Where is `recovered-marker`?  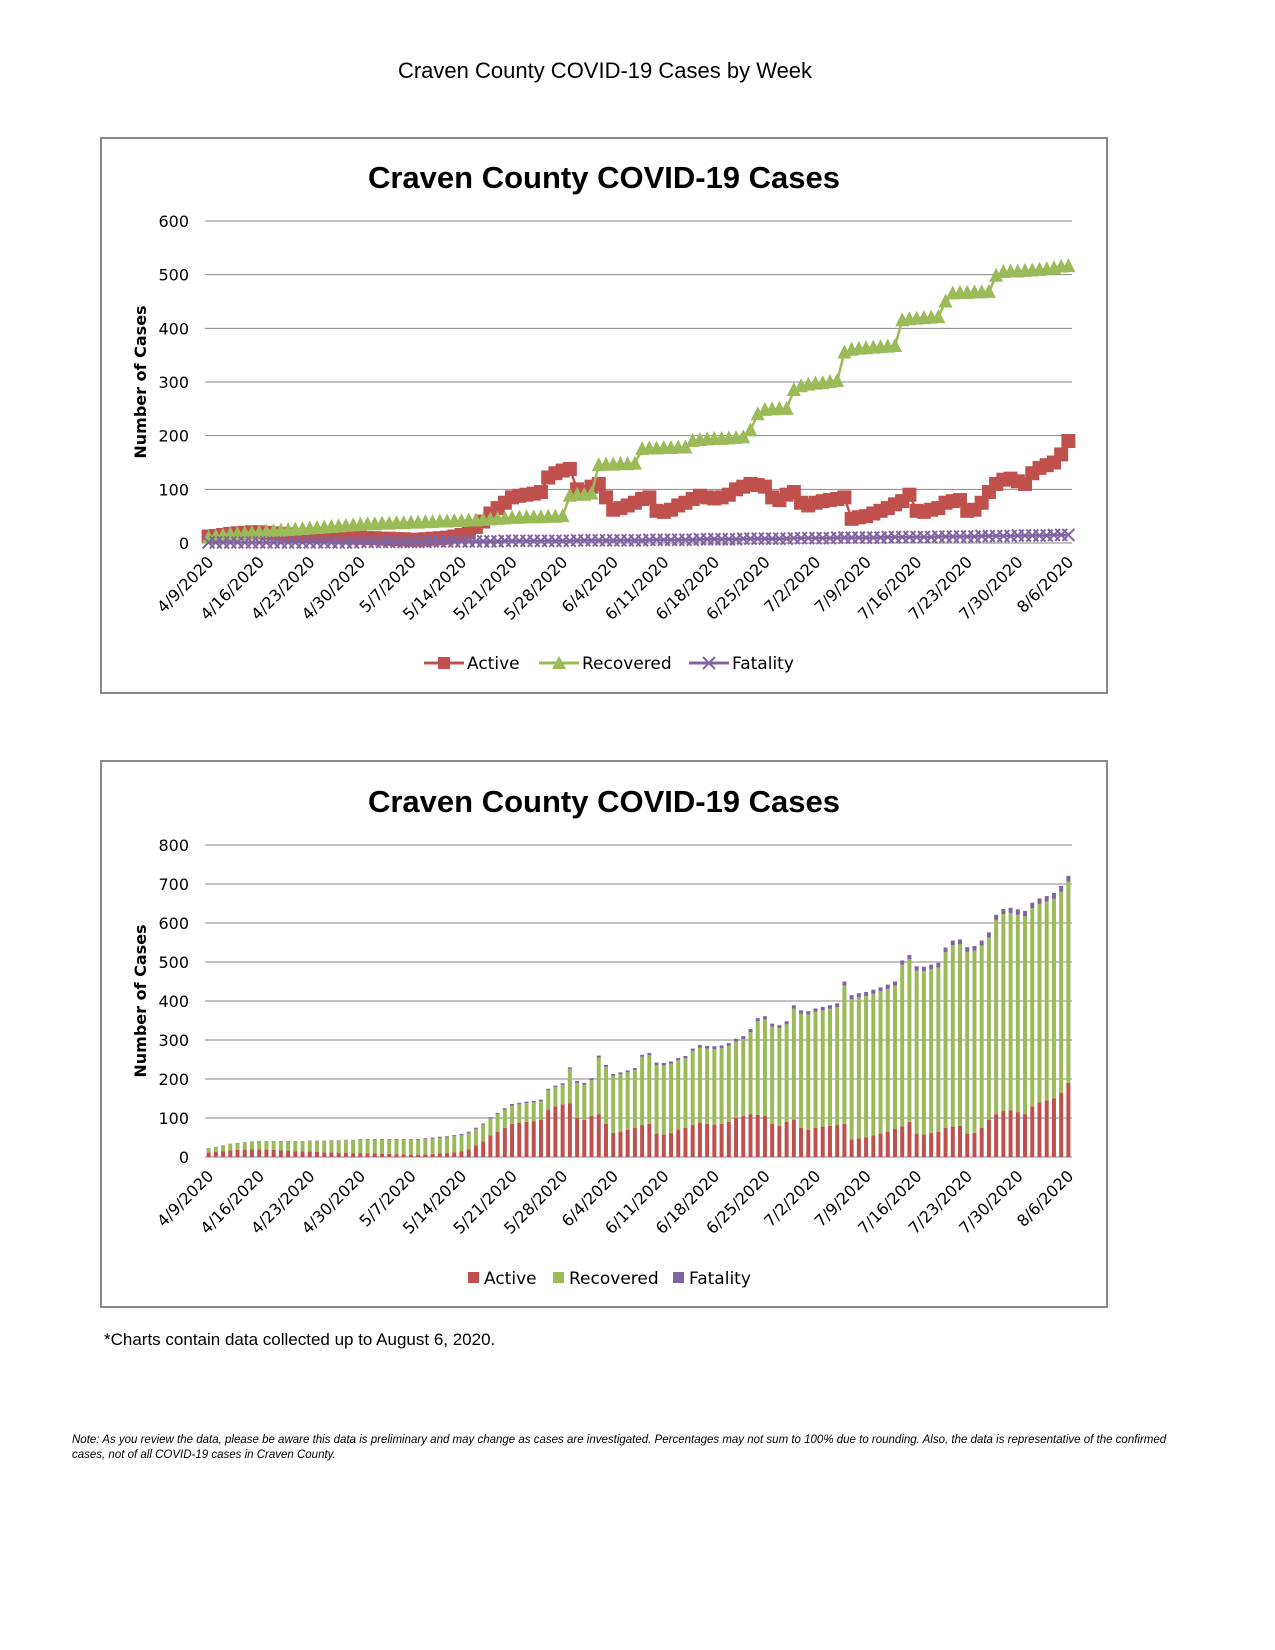
recovered-marker is located at coordinates (938, 316).